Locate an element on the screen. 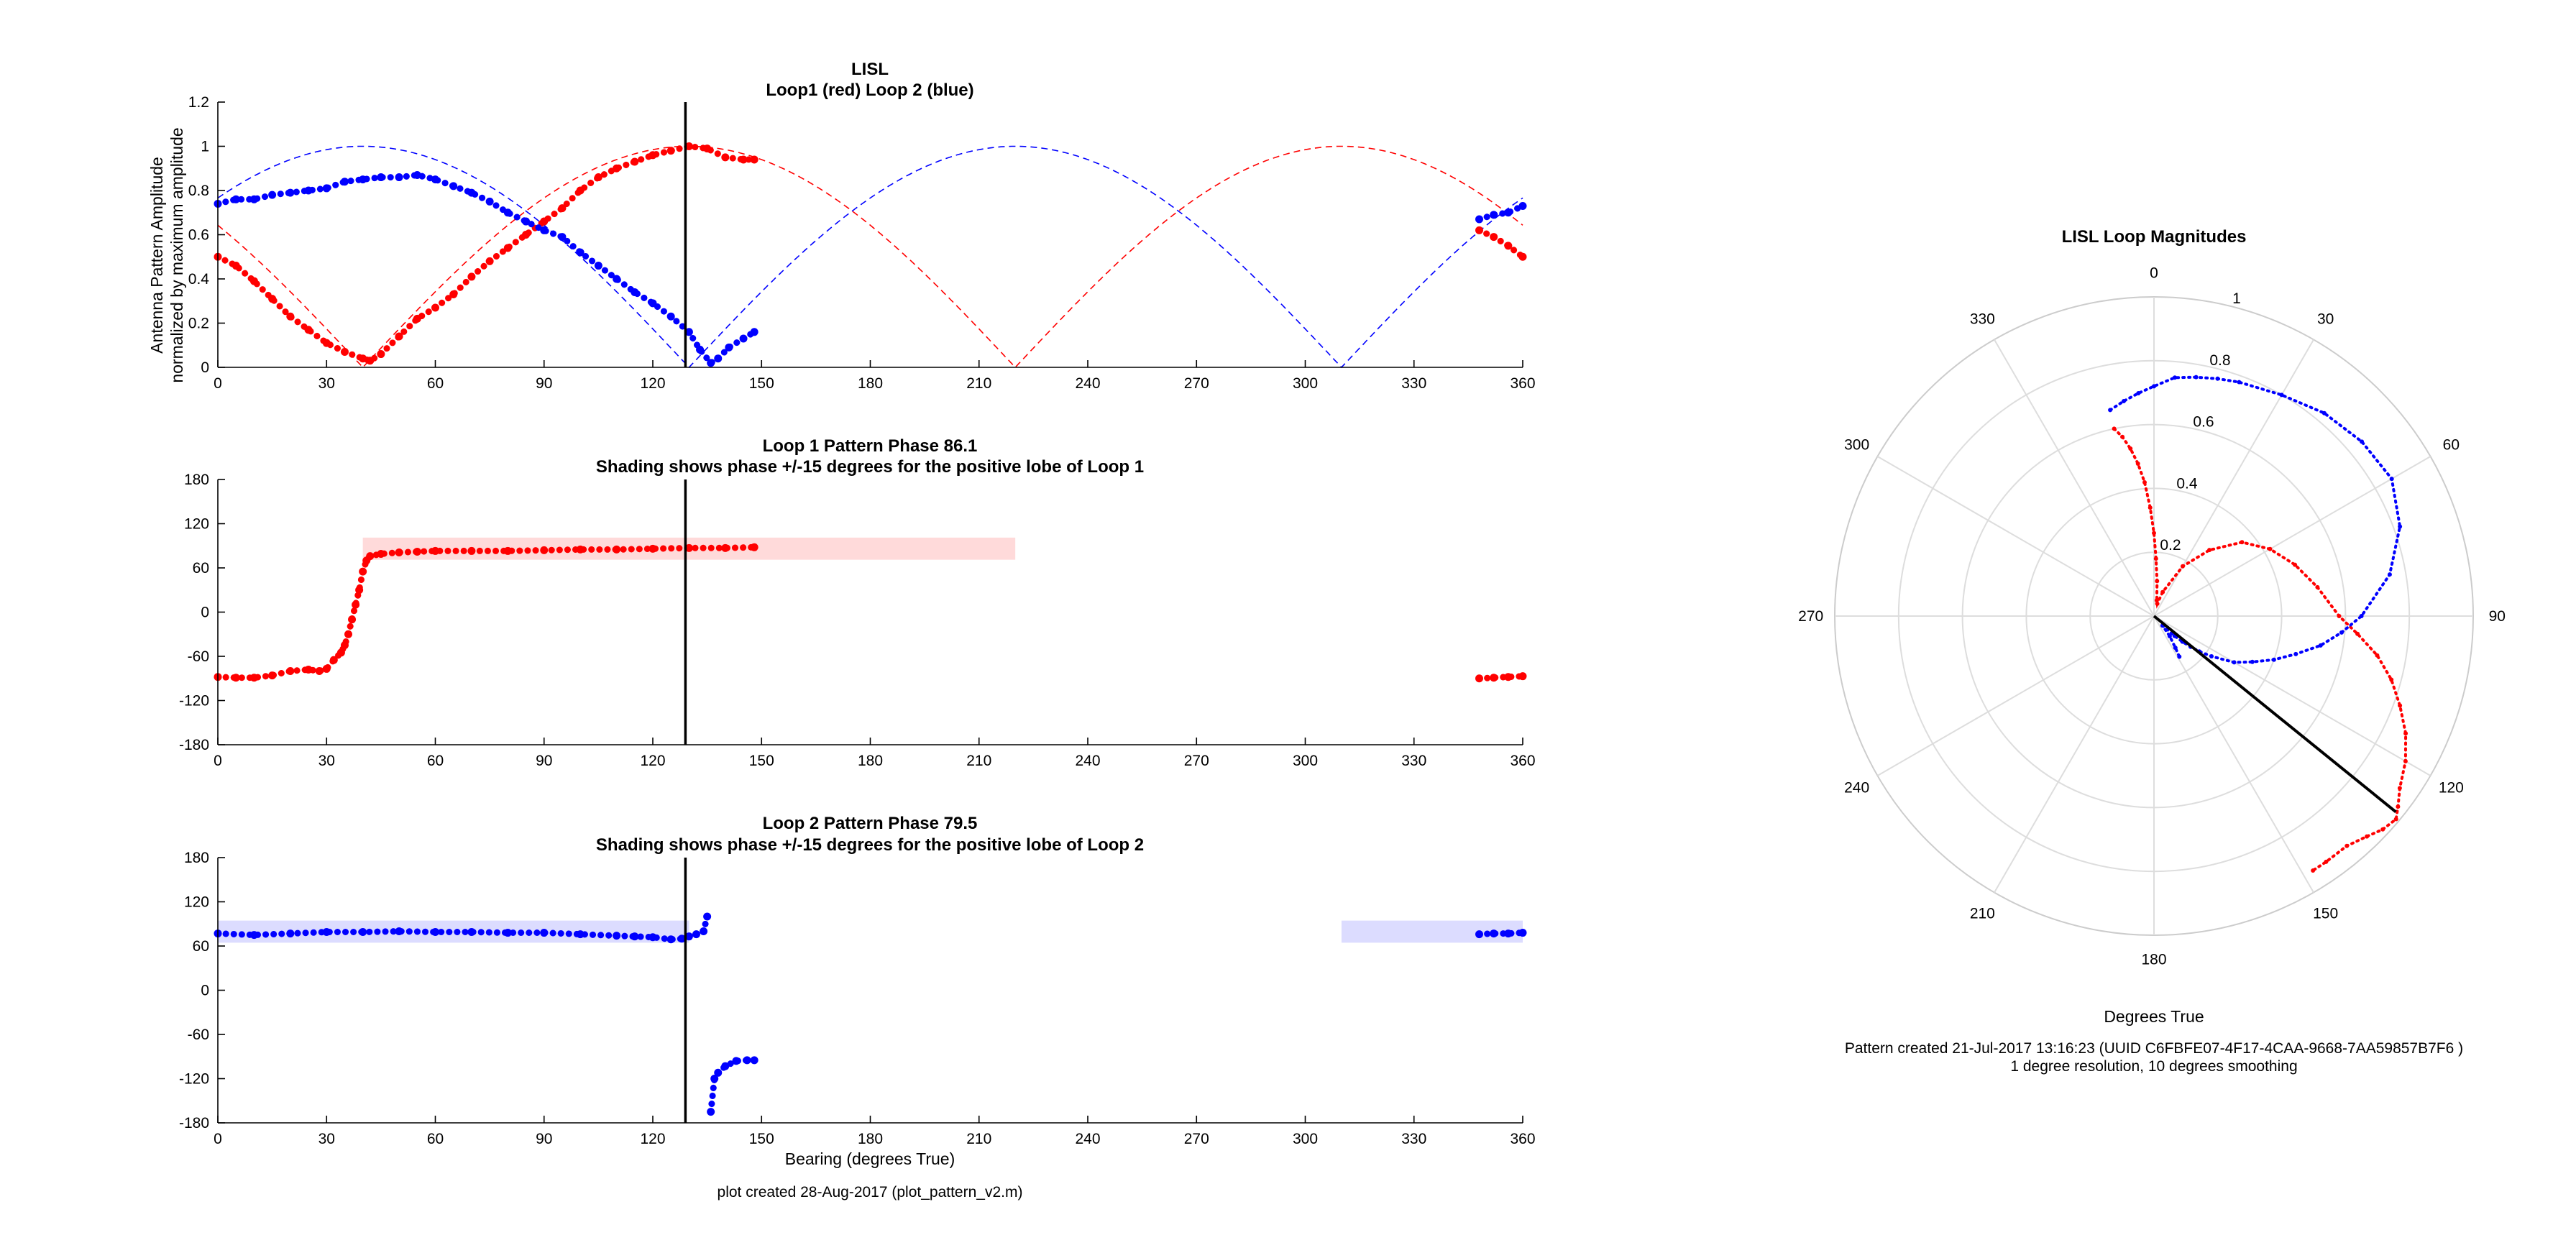 Image resolution: width=2576 pixels, height=1258 pixels. loop1-phase-title: Loop 1 Pattern Phase 86.1 is located at coordinates (870, 446).